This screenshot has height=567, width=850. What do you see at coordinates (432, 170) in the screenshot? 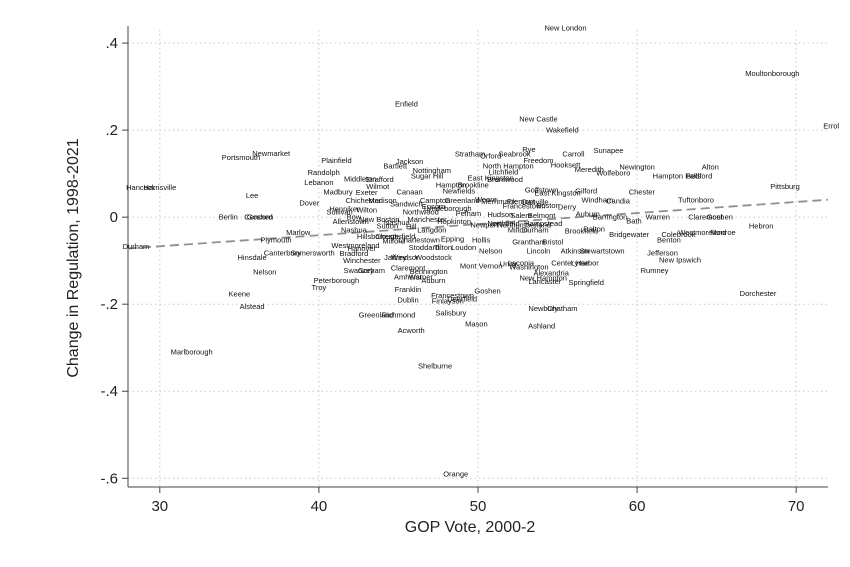
I see `point-label: Nottingham` at bounding box center [432, 170].